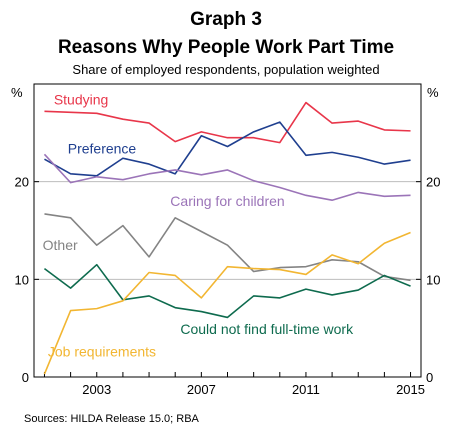  Describe the element at coordinates (22, 182) in the screenshot. I see `y-tick-label-left: 20` at that location.